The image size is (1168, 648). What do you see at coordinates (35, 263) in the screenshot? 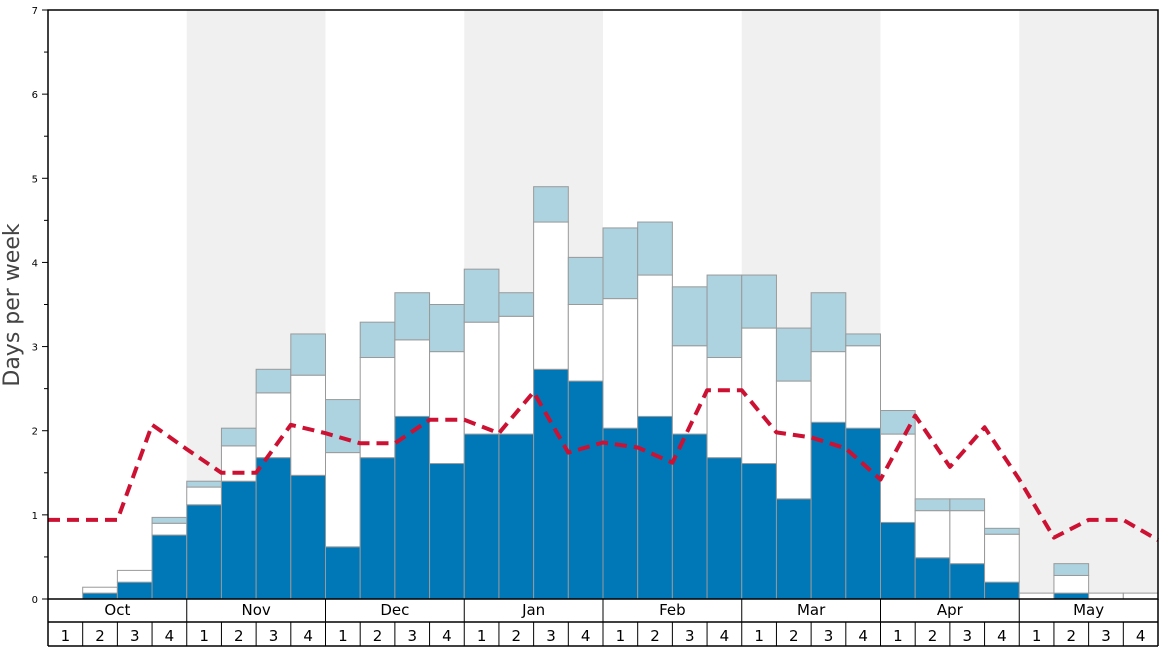
I see `y-tick-label: 4` at bounding box center [35, 263].